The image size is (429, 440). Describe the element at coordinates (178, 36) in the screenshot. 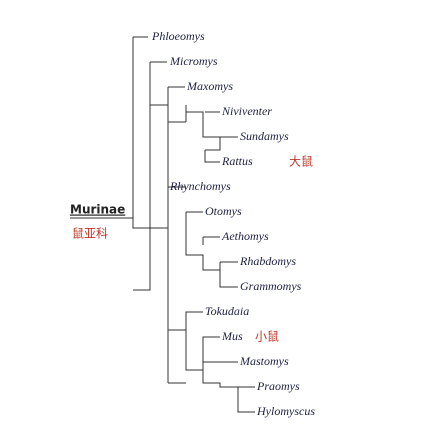

I see `taxon-label: Phloeomys` at that location.